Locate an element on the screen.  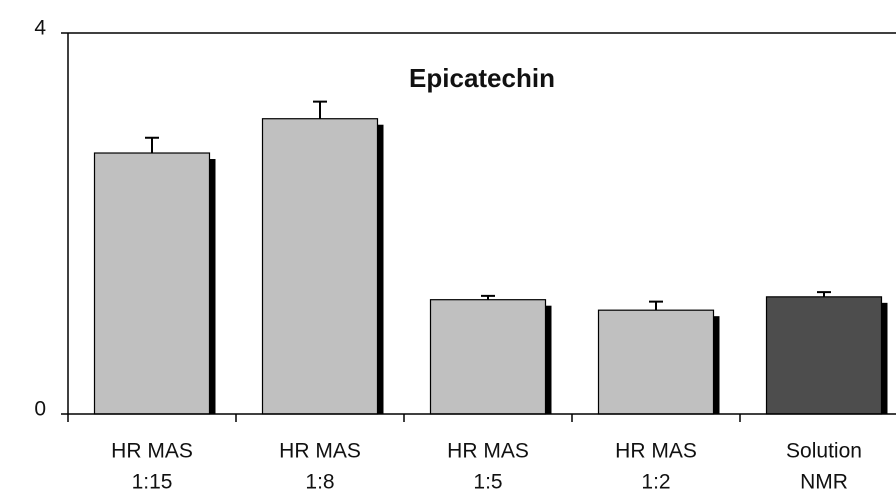
x-tick-label: 1:5 is located at coordinates (487, 481).